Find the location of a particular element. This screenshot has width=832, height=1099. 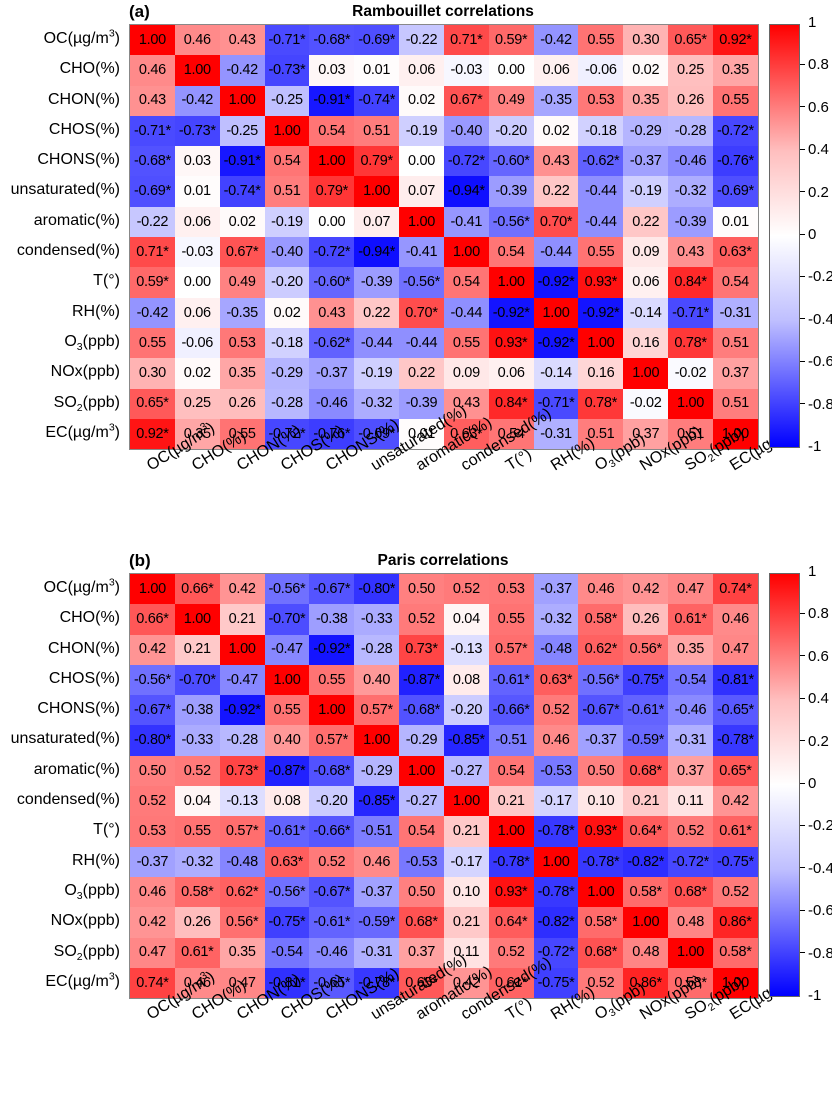

colorbar-tick-label: -0.2 is located at coordinates (820, 277).